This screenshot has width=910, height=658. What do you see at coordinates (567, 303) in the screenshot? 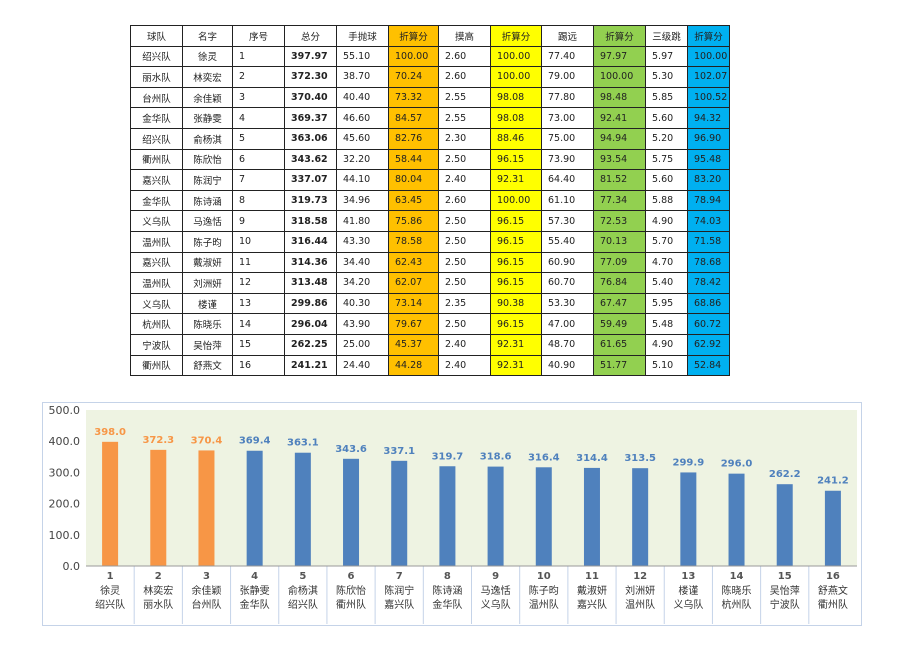
I see `table-cell: 53.30` at bounding box center [567, 303].